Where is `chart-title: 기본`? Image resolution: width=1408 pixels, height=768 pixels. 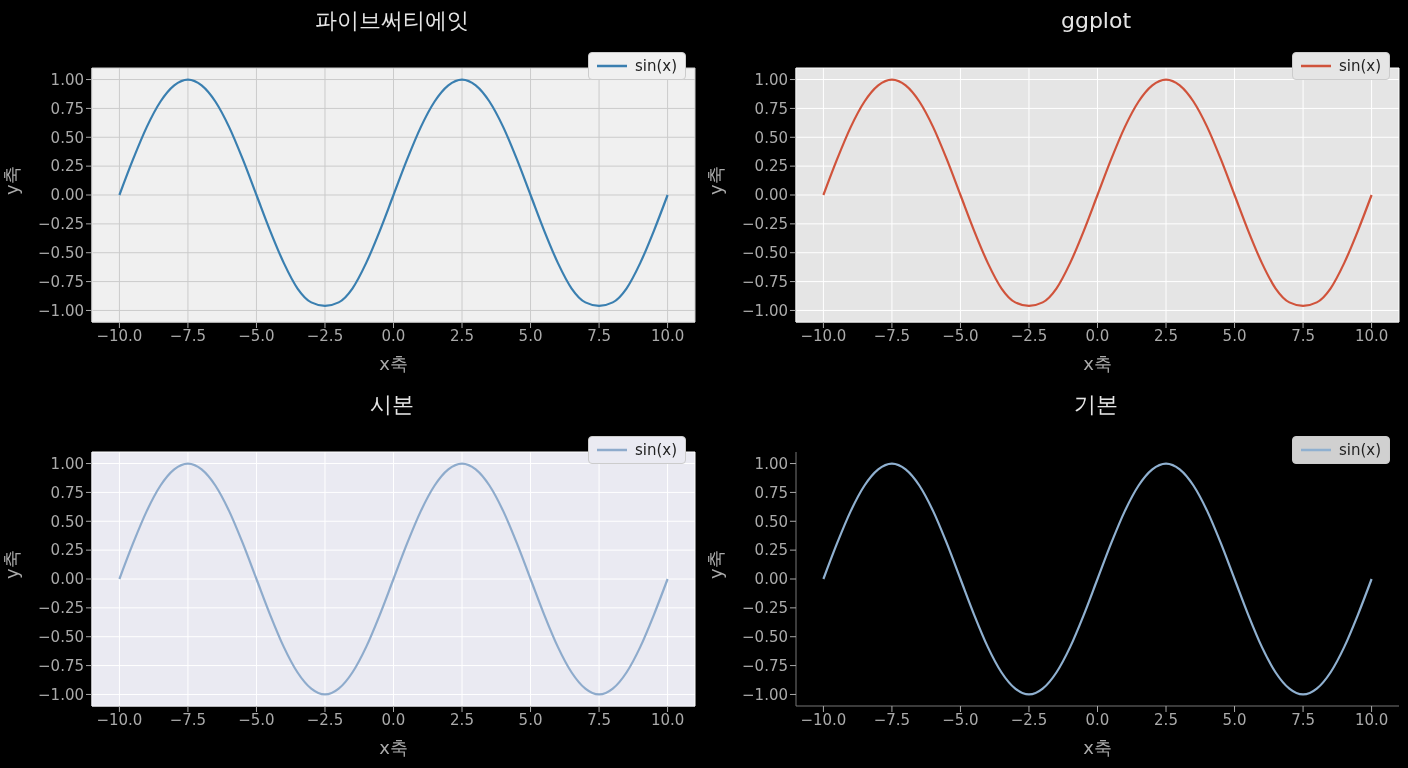
chart-title: 기본 is located at coordinates (1096, 405).